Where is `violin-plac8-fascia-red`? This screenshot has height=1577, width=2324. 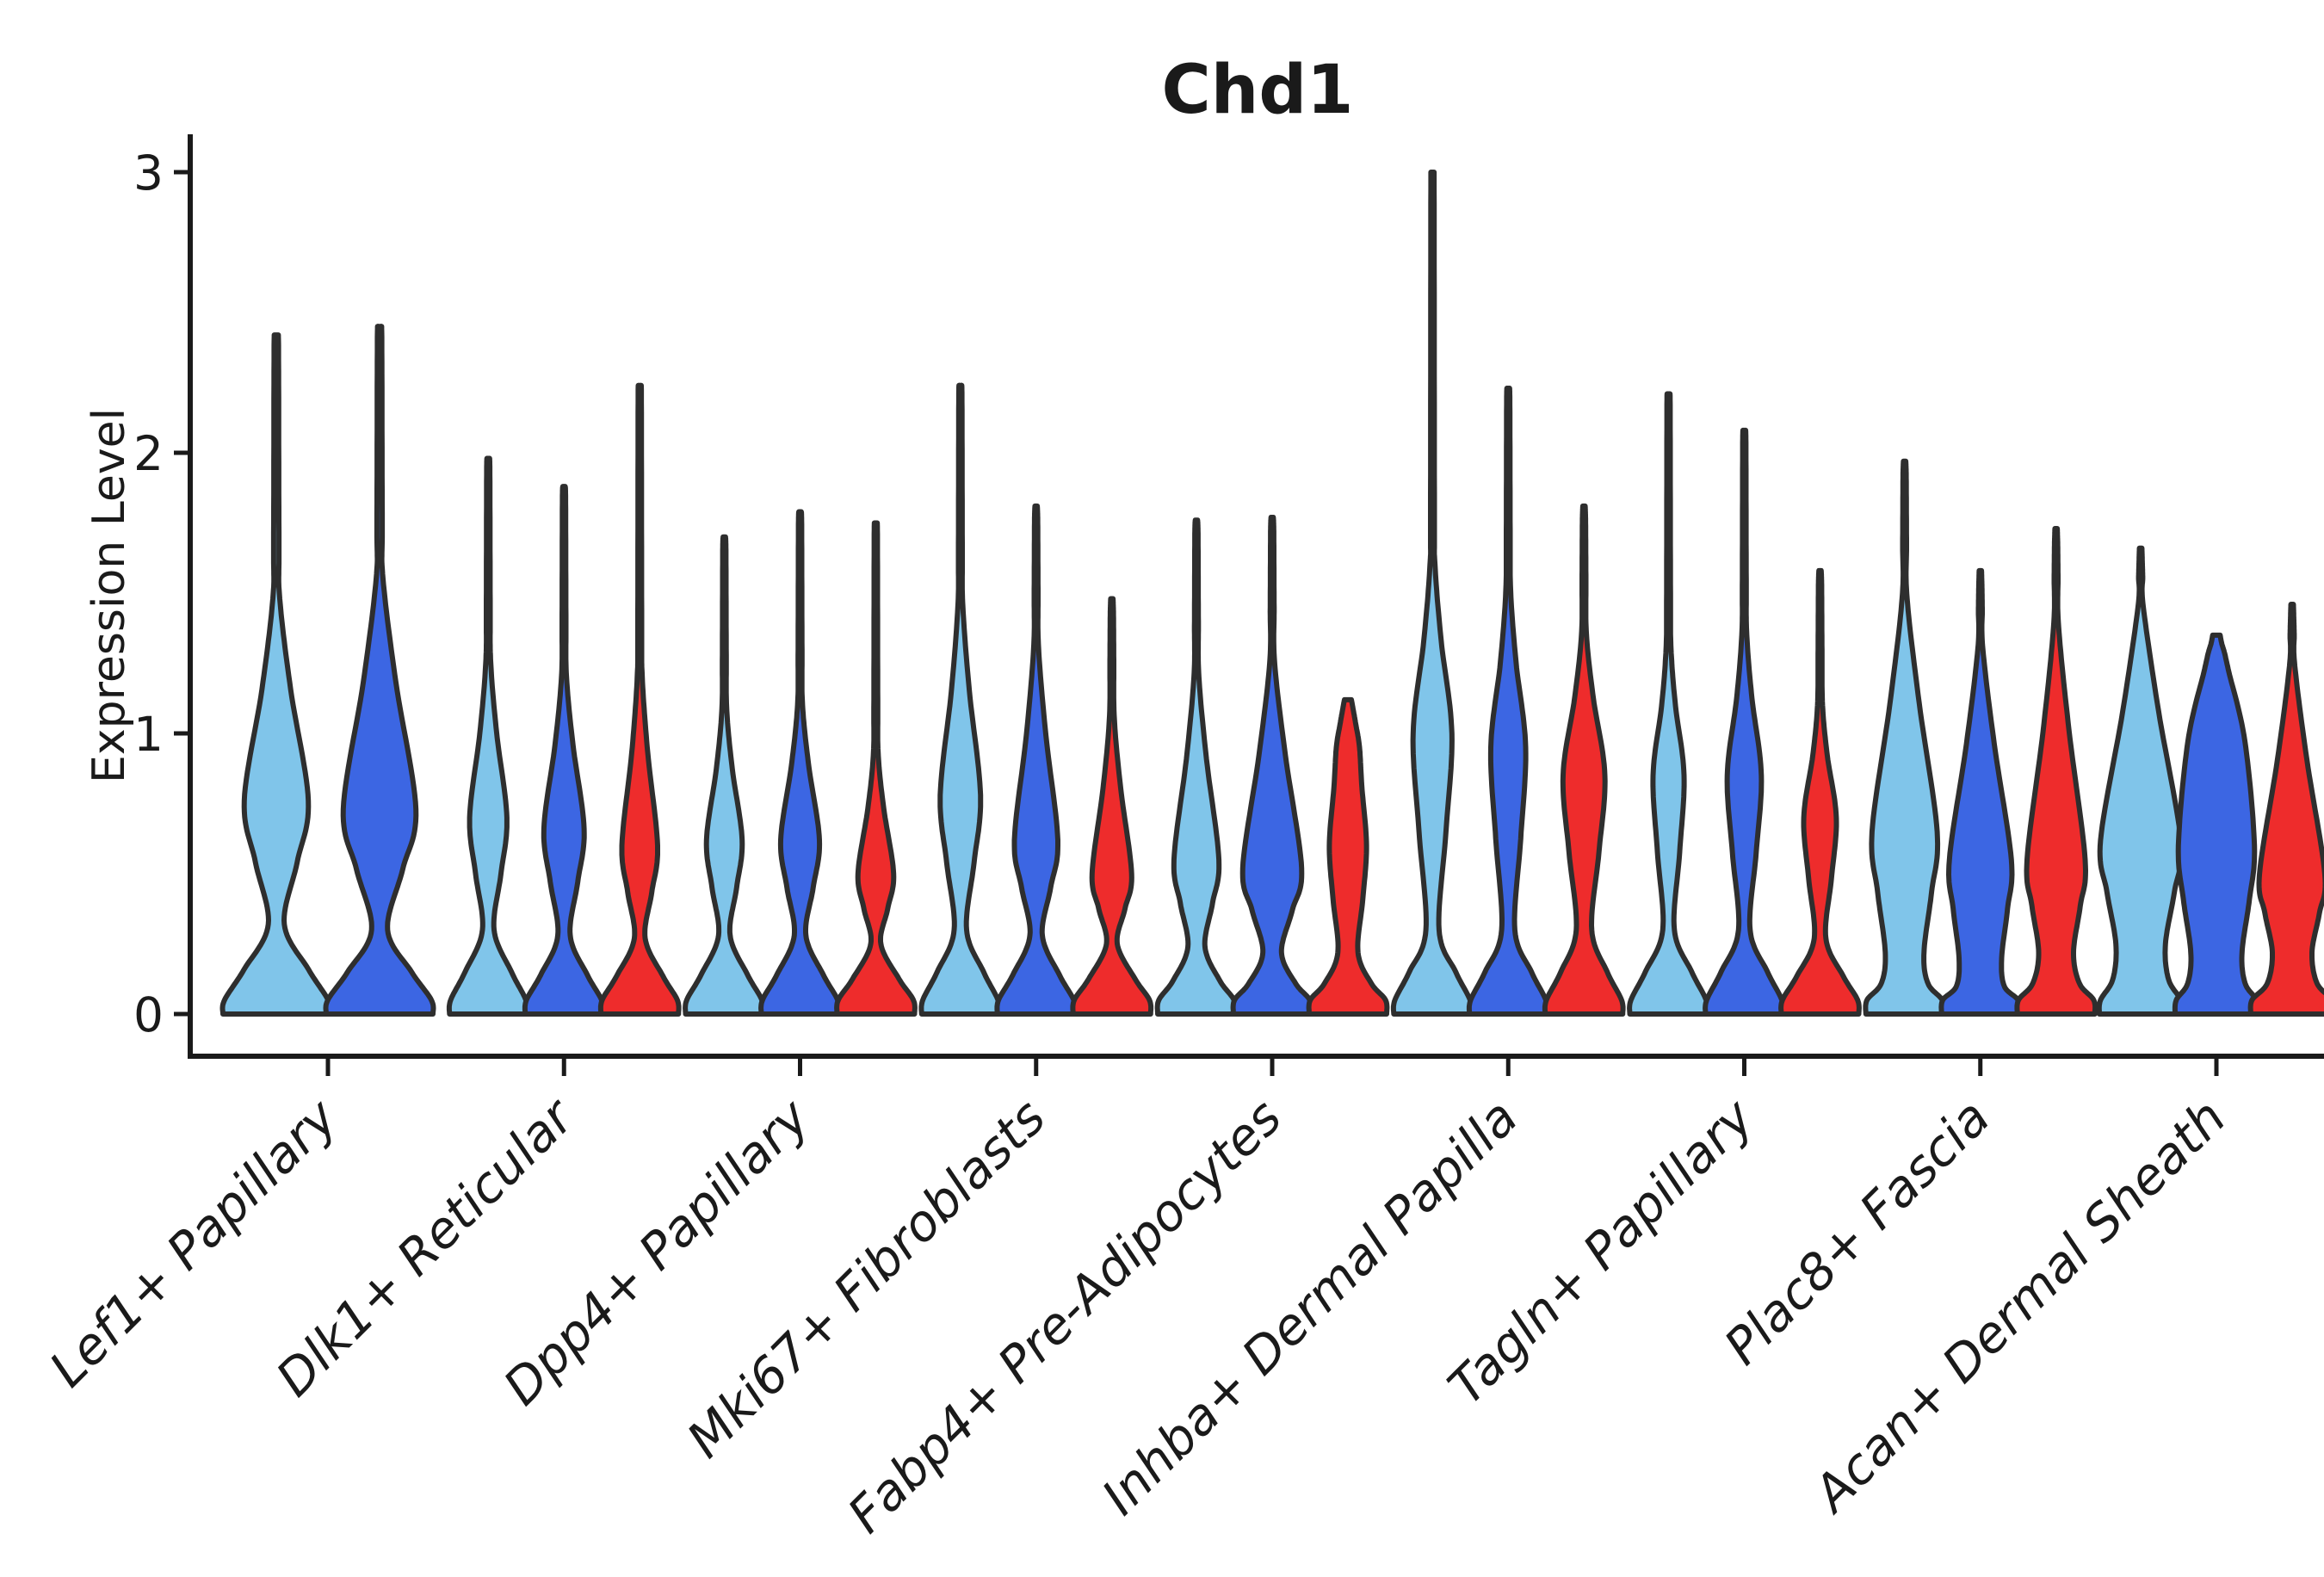
violin-plac8-fascia-red is located at coordinates (2056, 771).